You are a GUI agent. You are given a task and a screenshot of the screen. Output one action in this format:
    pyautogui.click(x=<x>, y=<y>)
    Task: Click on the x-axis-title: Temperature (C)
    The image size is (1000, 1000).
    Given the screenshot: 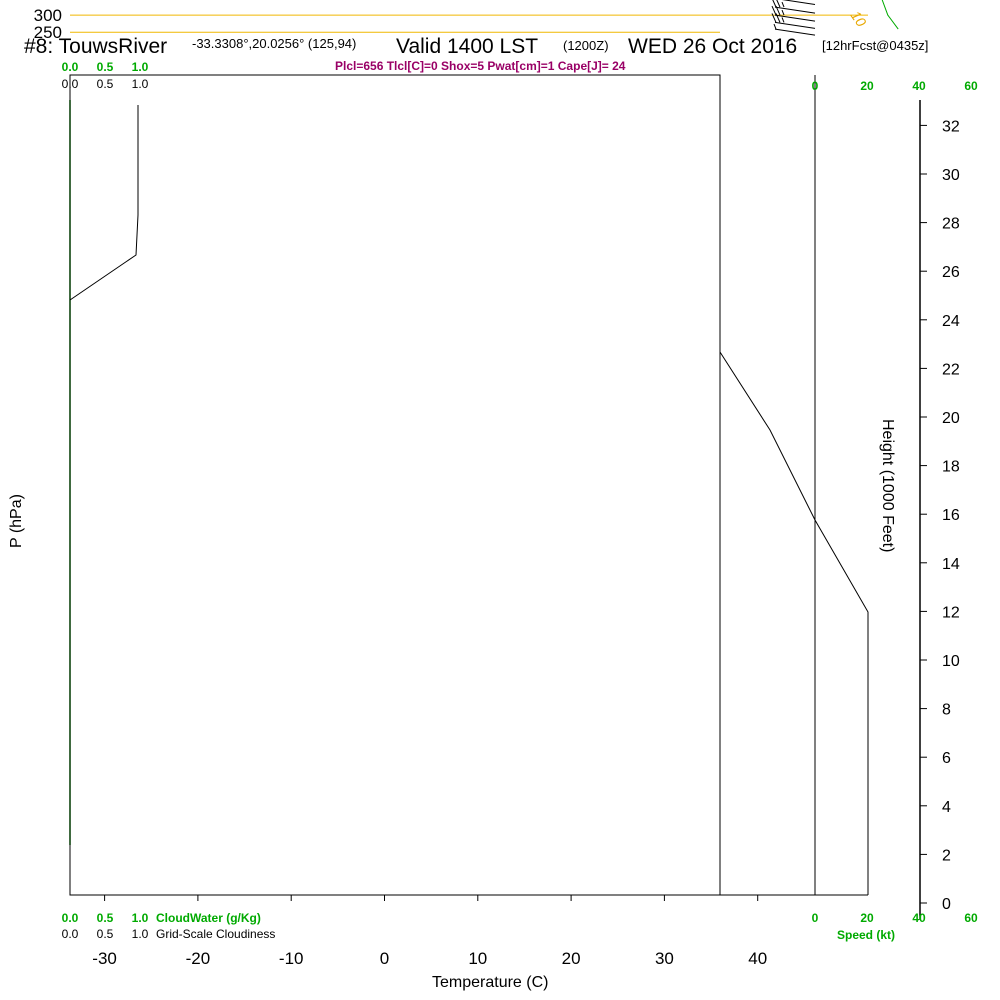 What is the action you would take?
    pyautogui.click(x=490, y=982)
    